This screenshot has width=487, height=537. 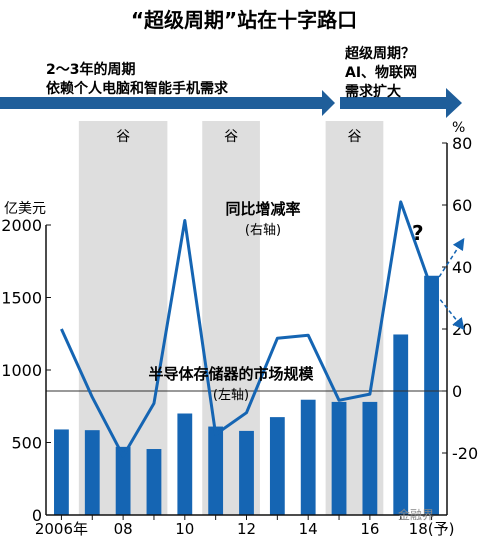 What do you see at coordinates (21, 298) in the screenshot?
I see `left-tick-label: 1500` at bounding box center [21, 298].